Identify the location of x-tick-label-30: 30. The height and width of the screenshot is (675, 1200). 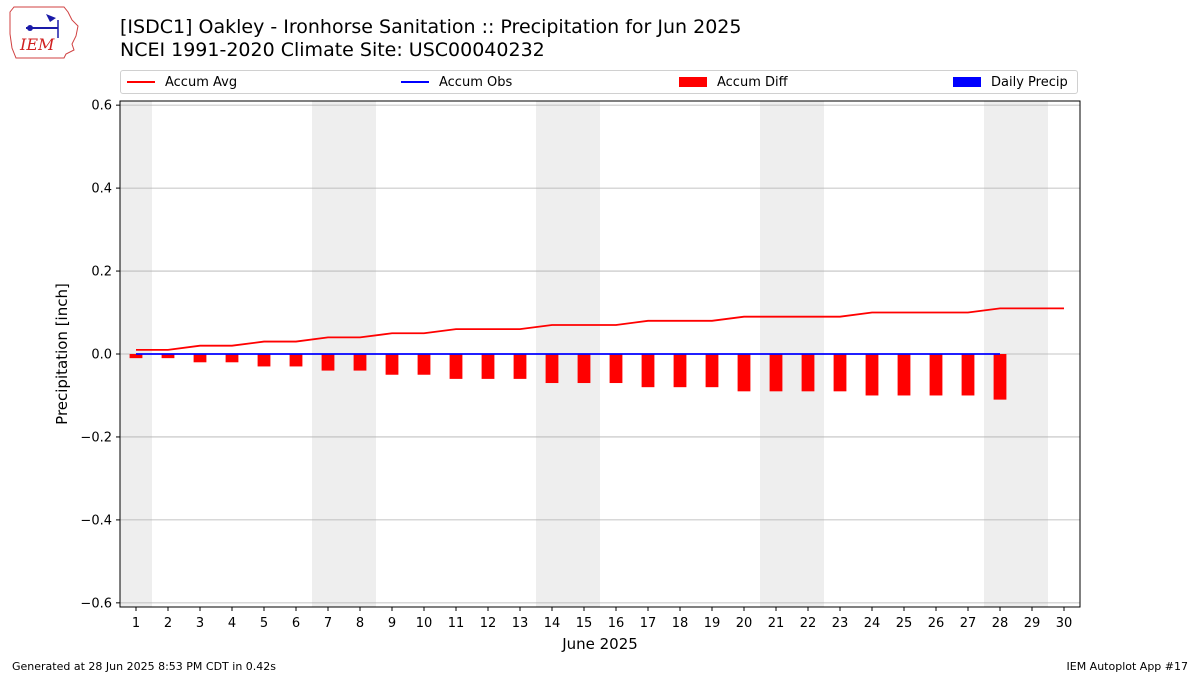
(1064, 623).